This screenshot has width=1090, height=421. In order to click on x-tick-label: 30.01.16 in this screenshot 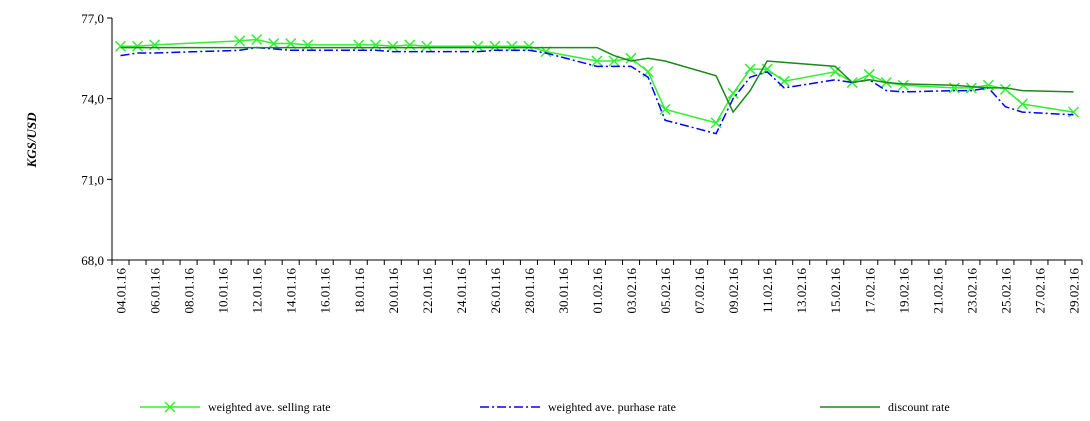, I will do `click(563, 291)`.